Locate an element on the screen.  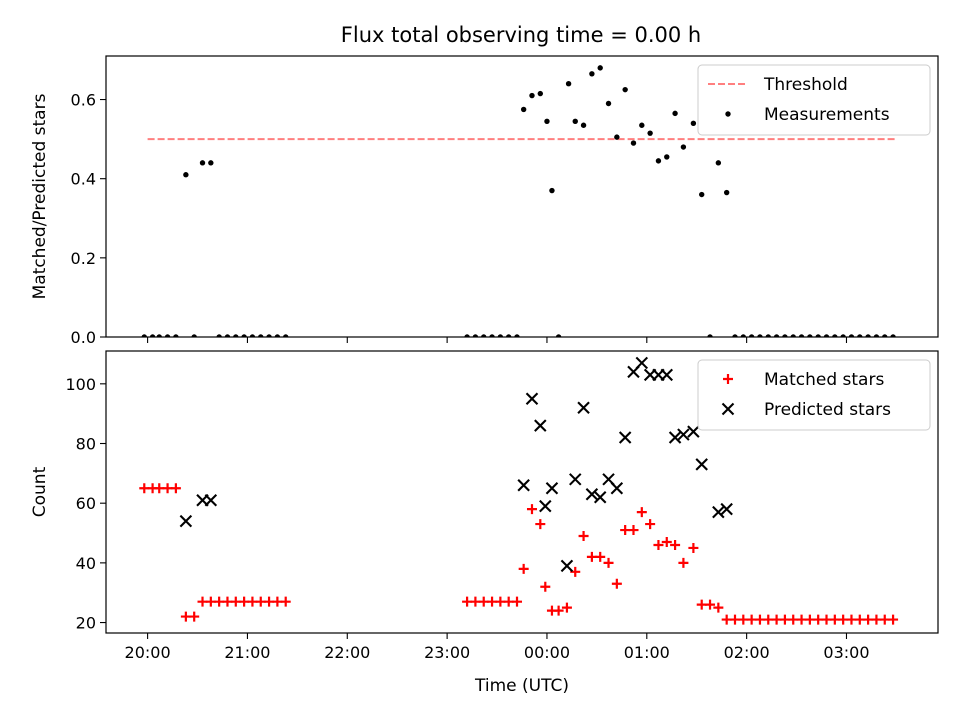
bottom-x-tick-label: 21:00 is located at coordinates (247, 652).